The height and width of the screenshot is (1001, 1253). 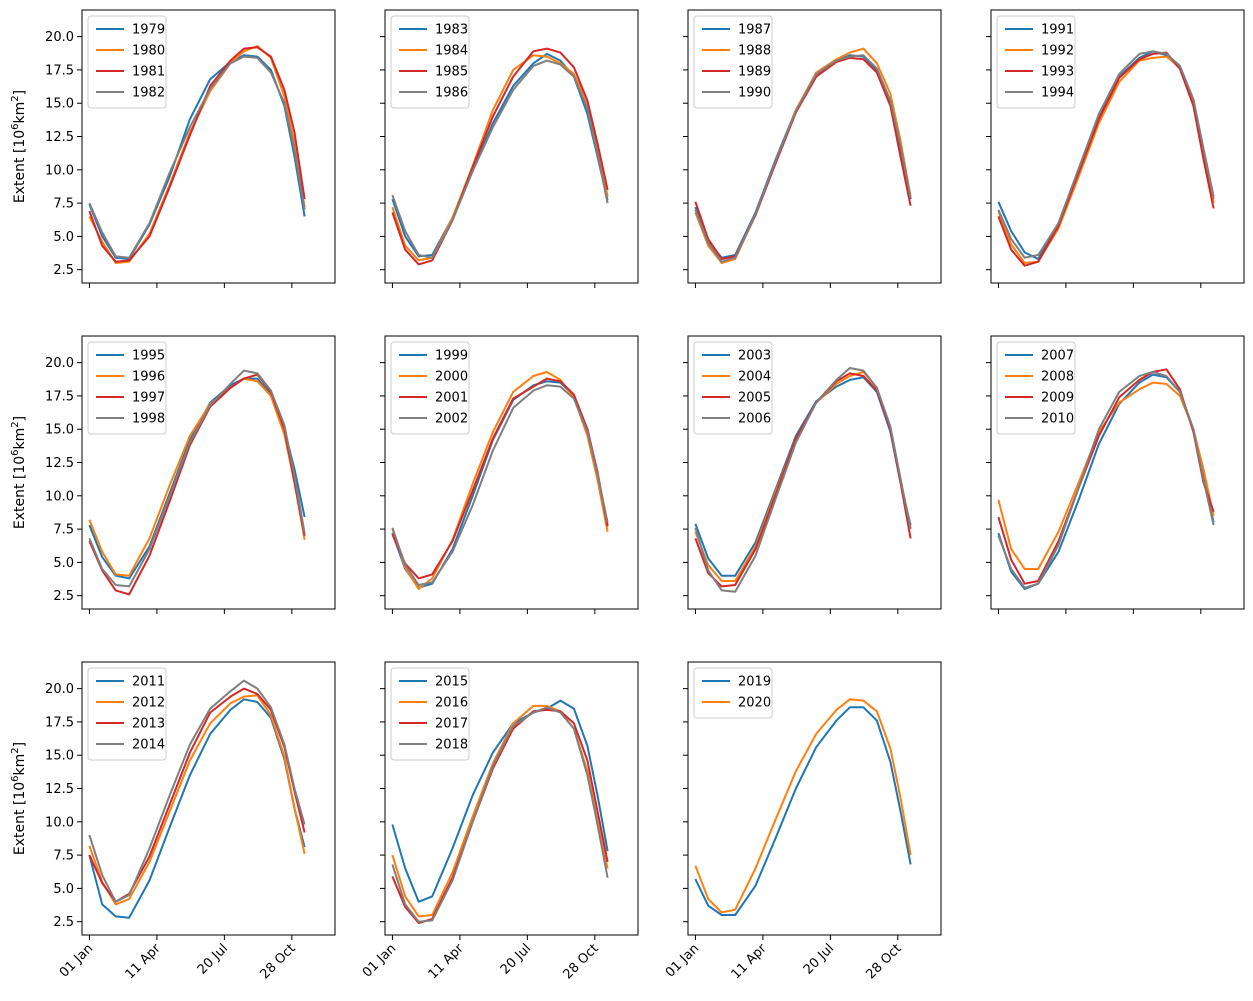 What do you see at coordinates (197, 154) in the screenshot?
I see `panel-1-series-line-1980` at bounding box center [197, 154].